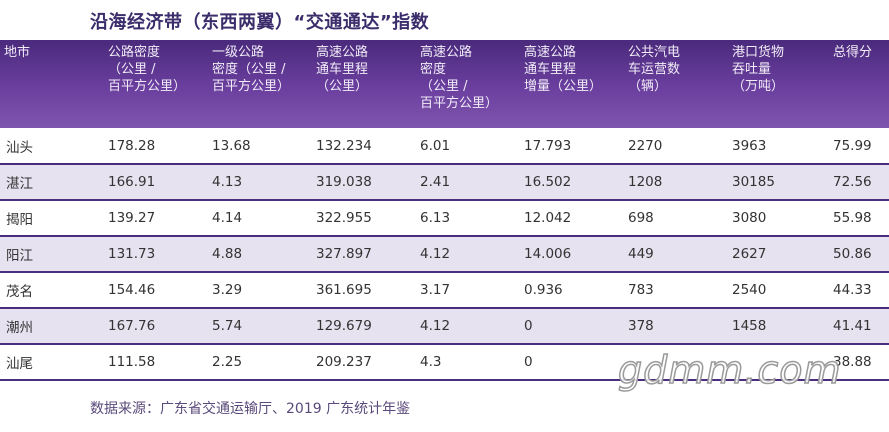 The image size is (889, 432). What do you see at coordinates (17, 52) in the screenshot?
I see `column-header: 地市` at bounding box center [17, 52].